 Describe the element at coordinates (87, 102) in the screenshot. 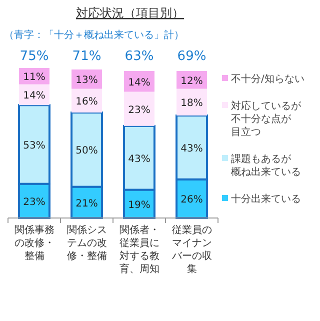

I see `data-label: 16%` at that location.